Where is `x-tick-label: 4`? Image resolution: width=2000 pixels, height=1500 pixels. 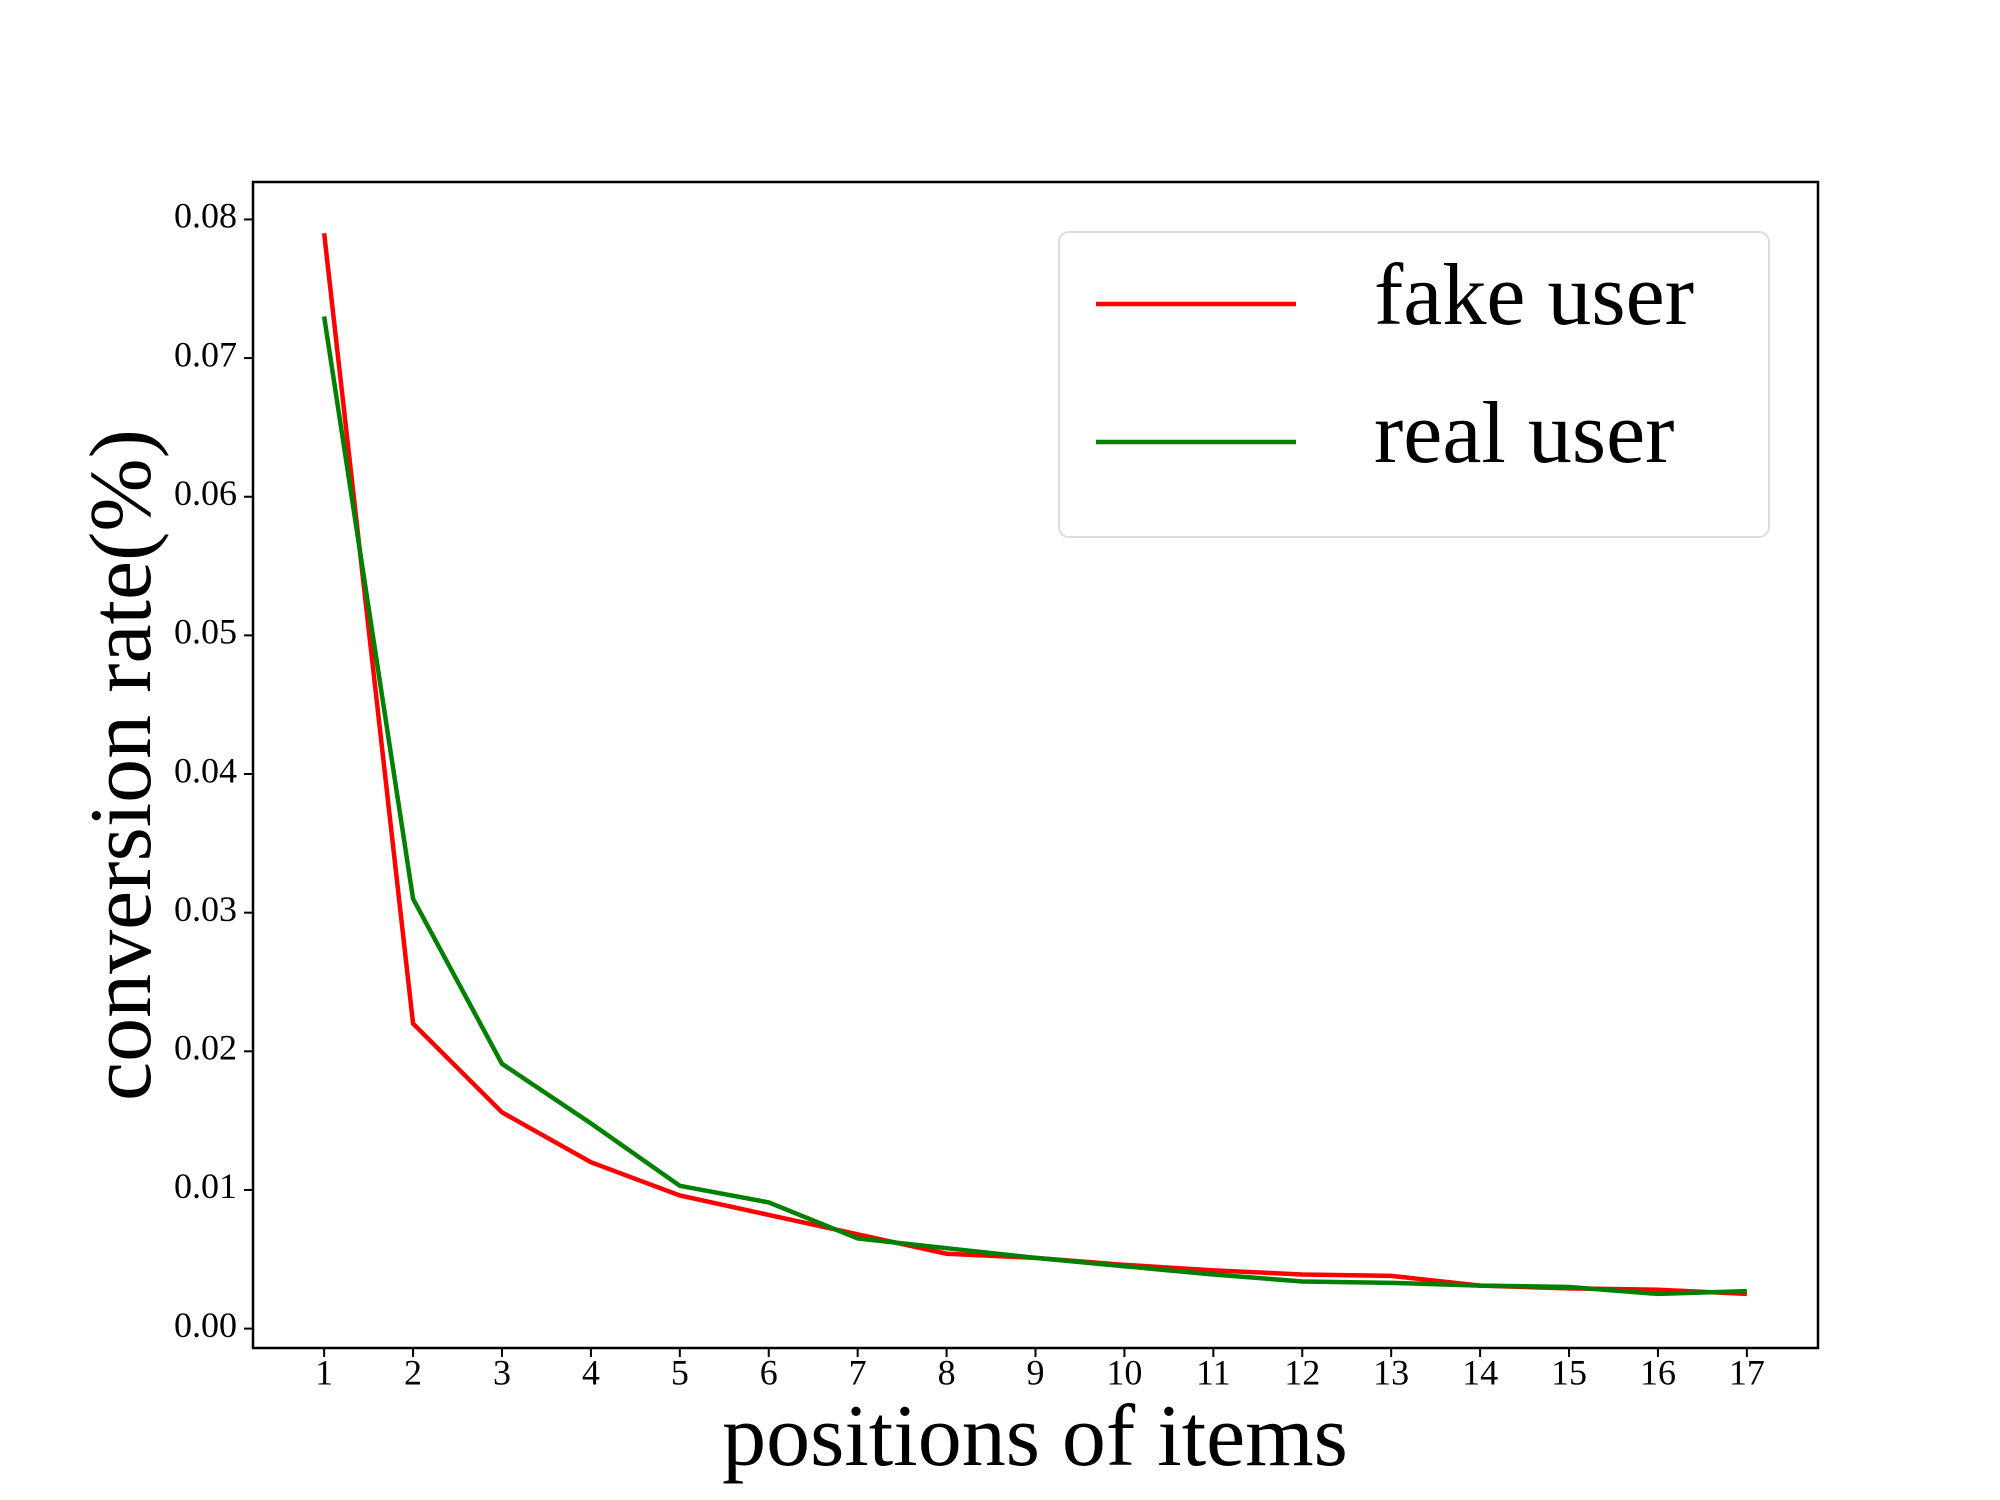
x-tick-label: 4 is located at coordinates (591, 1372).